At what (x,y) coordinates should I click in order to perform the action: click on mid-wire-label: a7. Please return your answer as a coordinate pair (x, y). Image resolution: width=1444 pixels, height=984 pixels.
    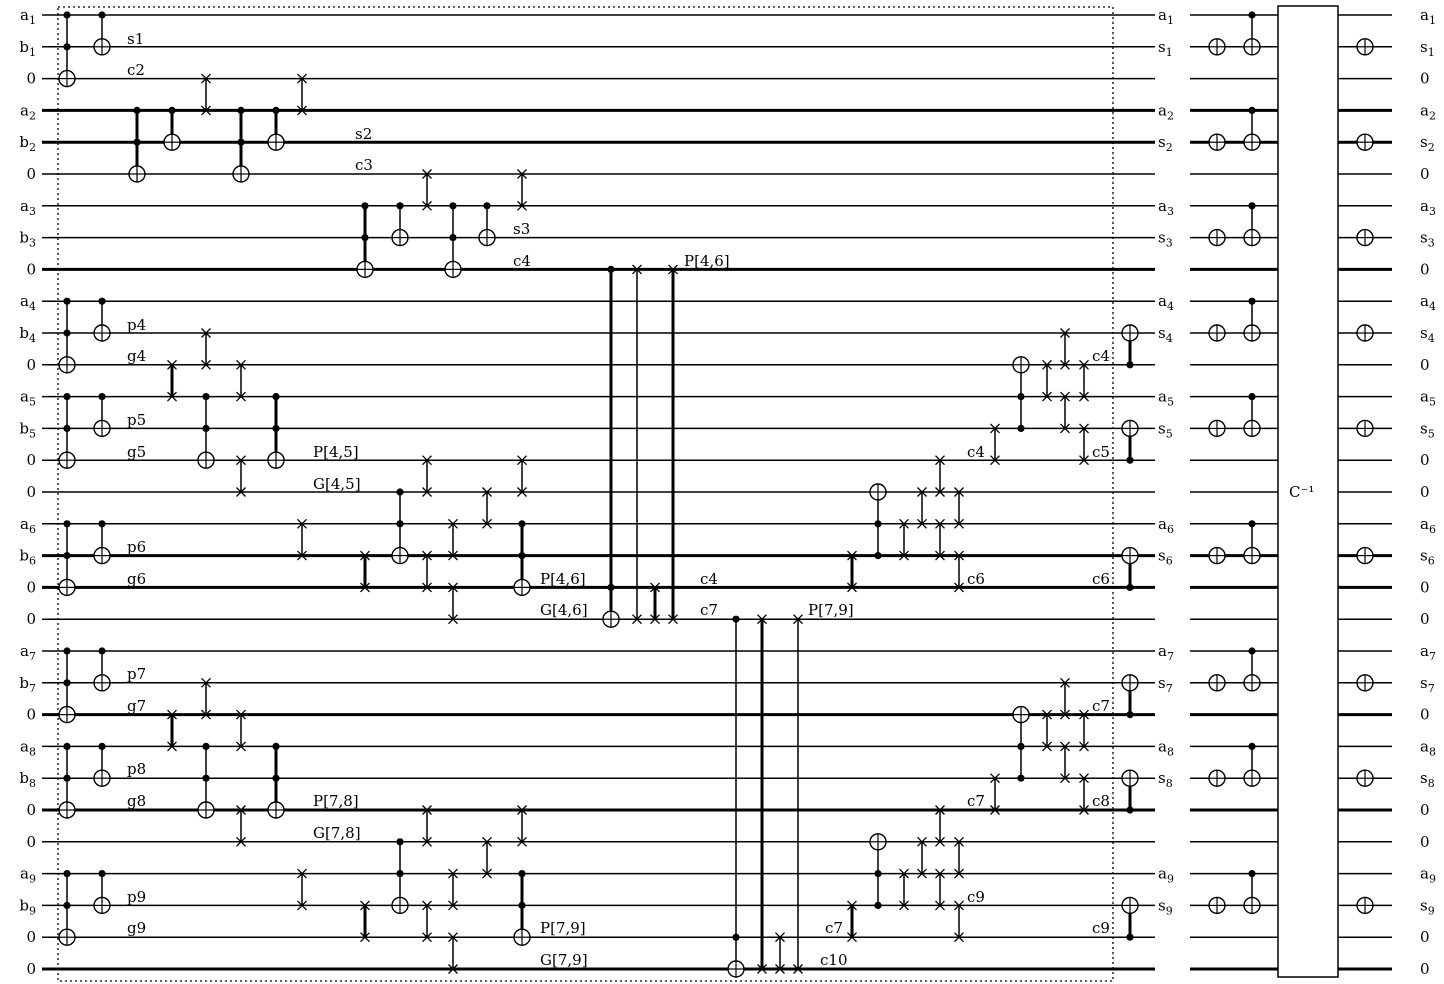
    Looking at the image, I should click on (1166, 652).